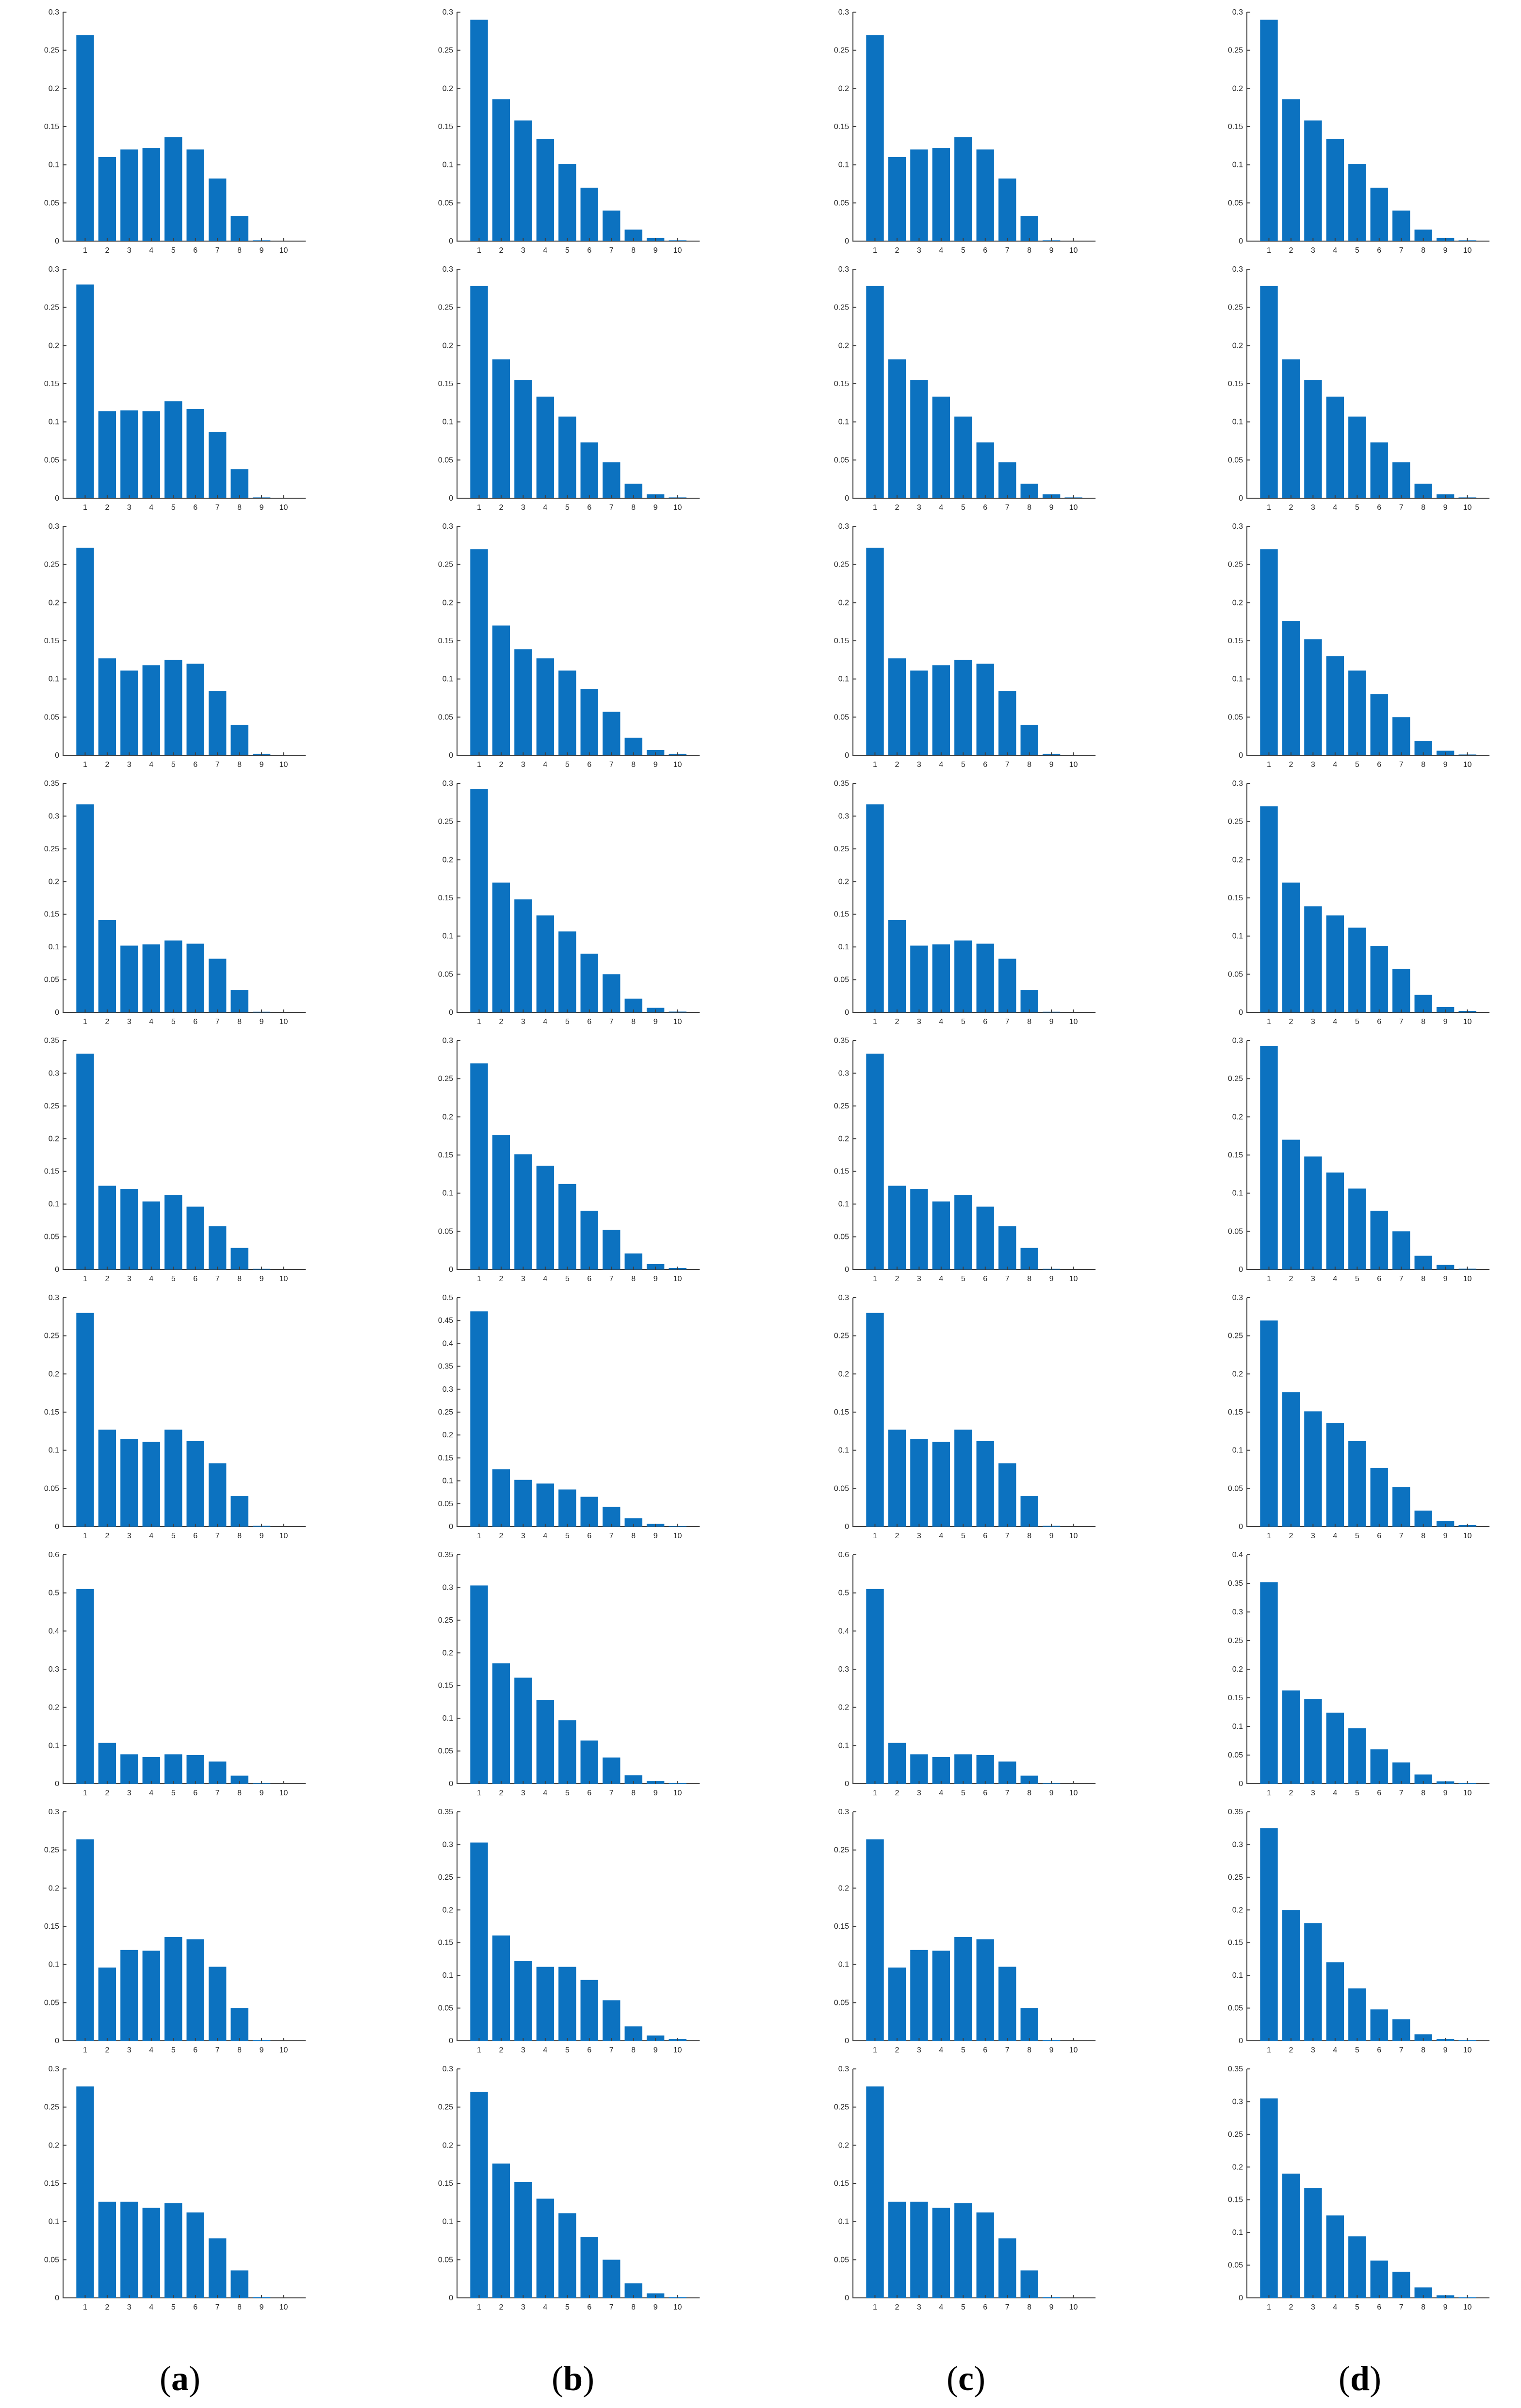 Image resolution: width=1521 pixels, height=2408 pixels. I want to click on caption-d: (d), so click(1359, 2378).